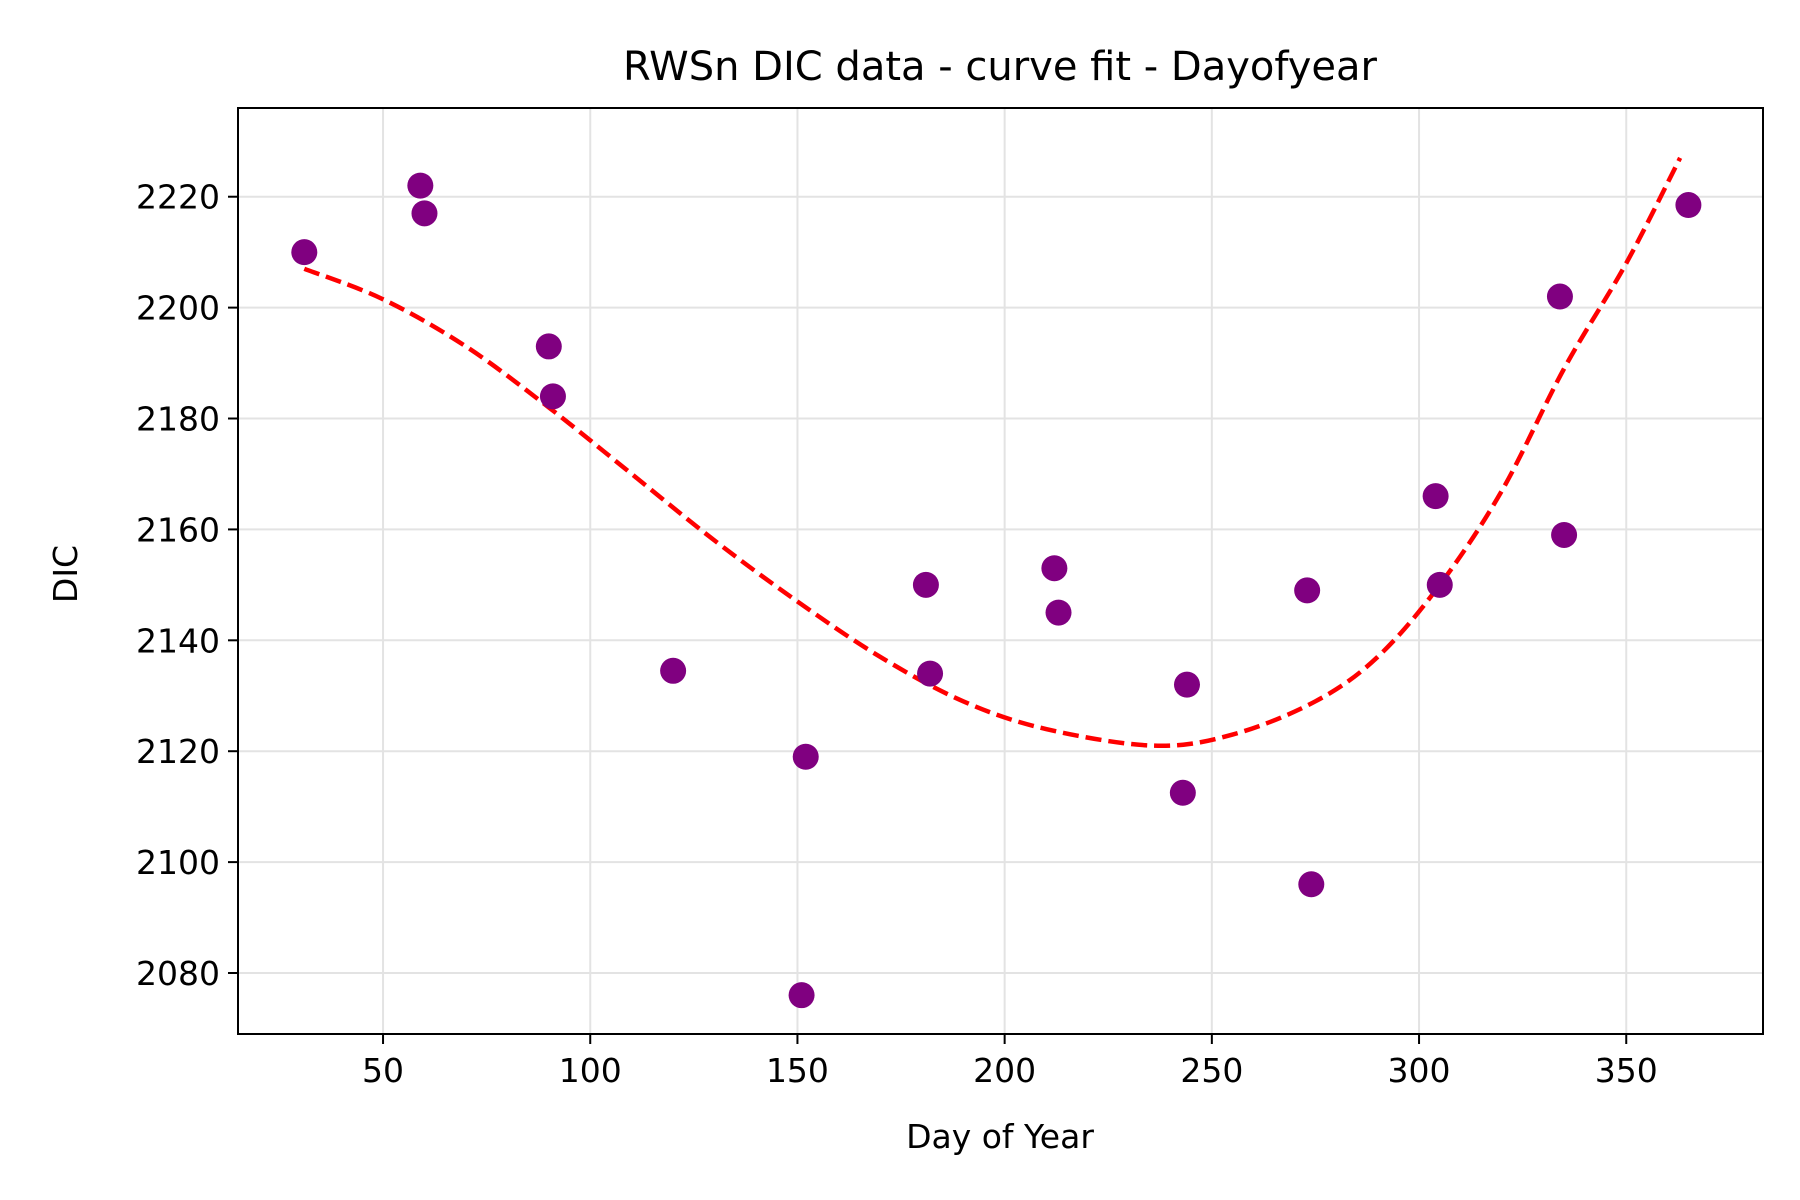  I want to click on y-axis-label: DIC, so click(65, 574).